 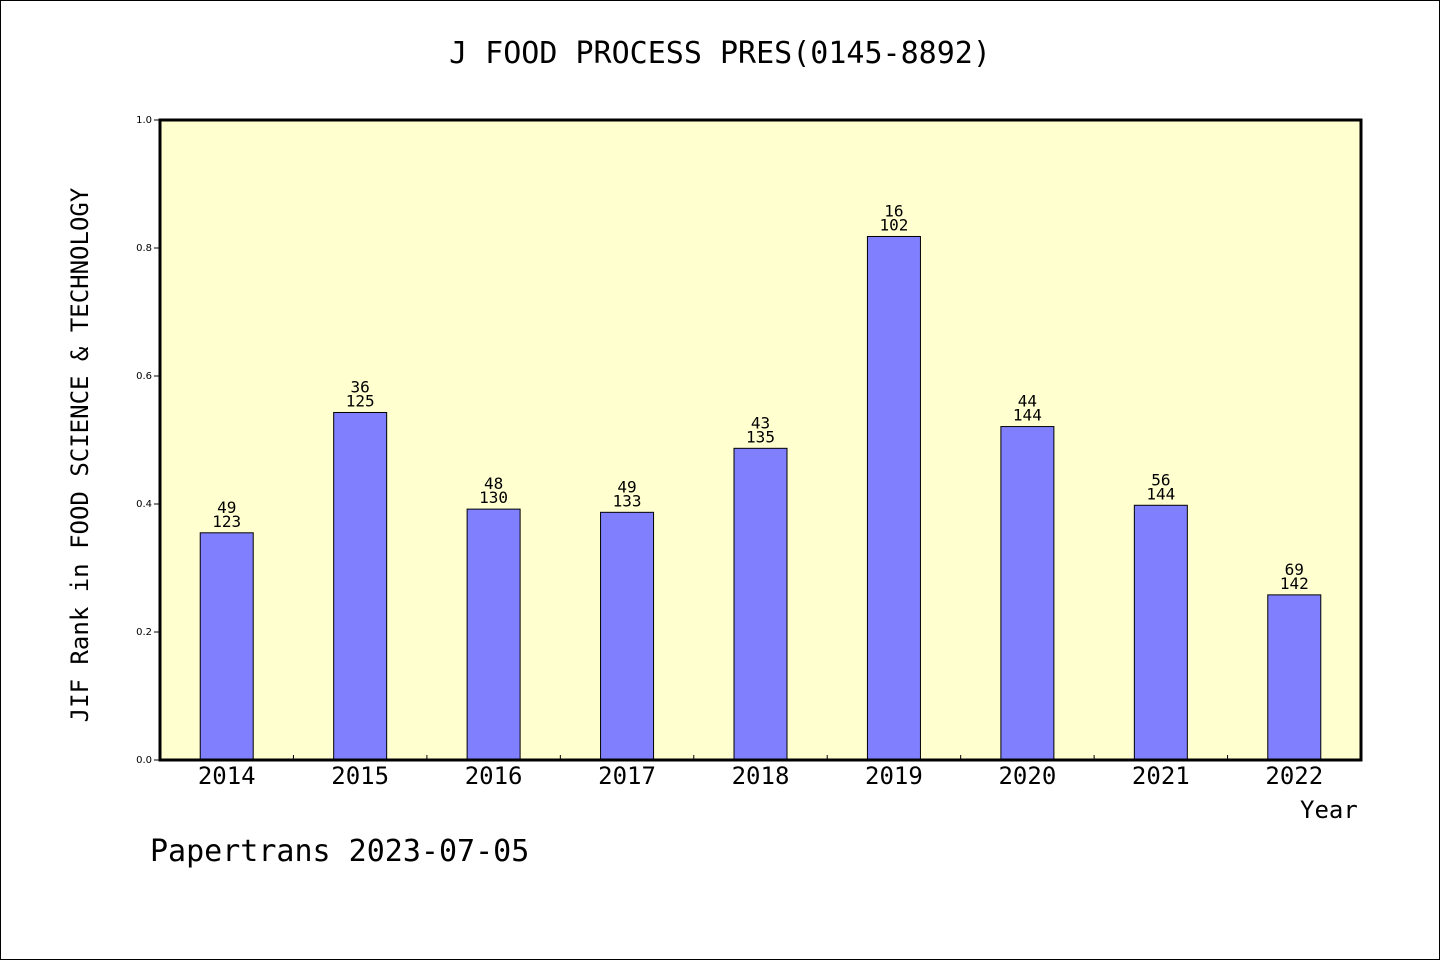 What do you see at coordinates (144, 120) in the screenshot?
I see `y-tick-label: 1.0` at bounding box center [144, 120].